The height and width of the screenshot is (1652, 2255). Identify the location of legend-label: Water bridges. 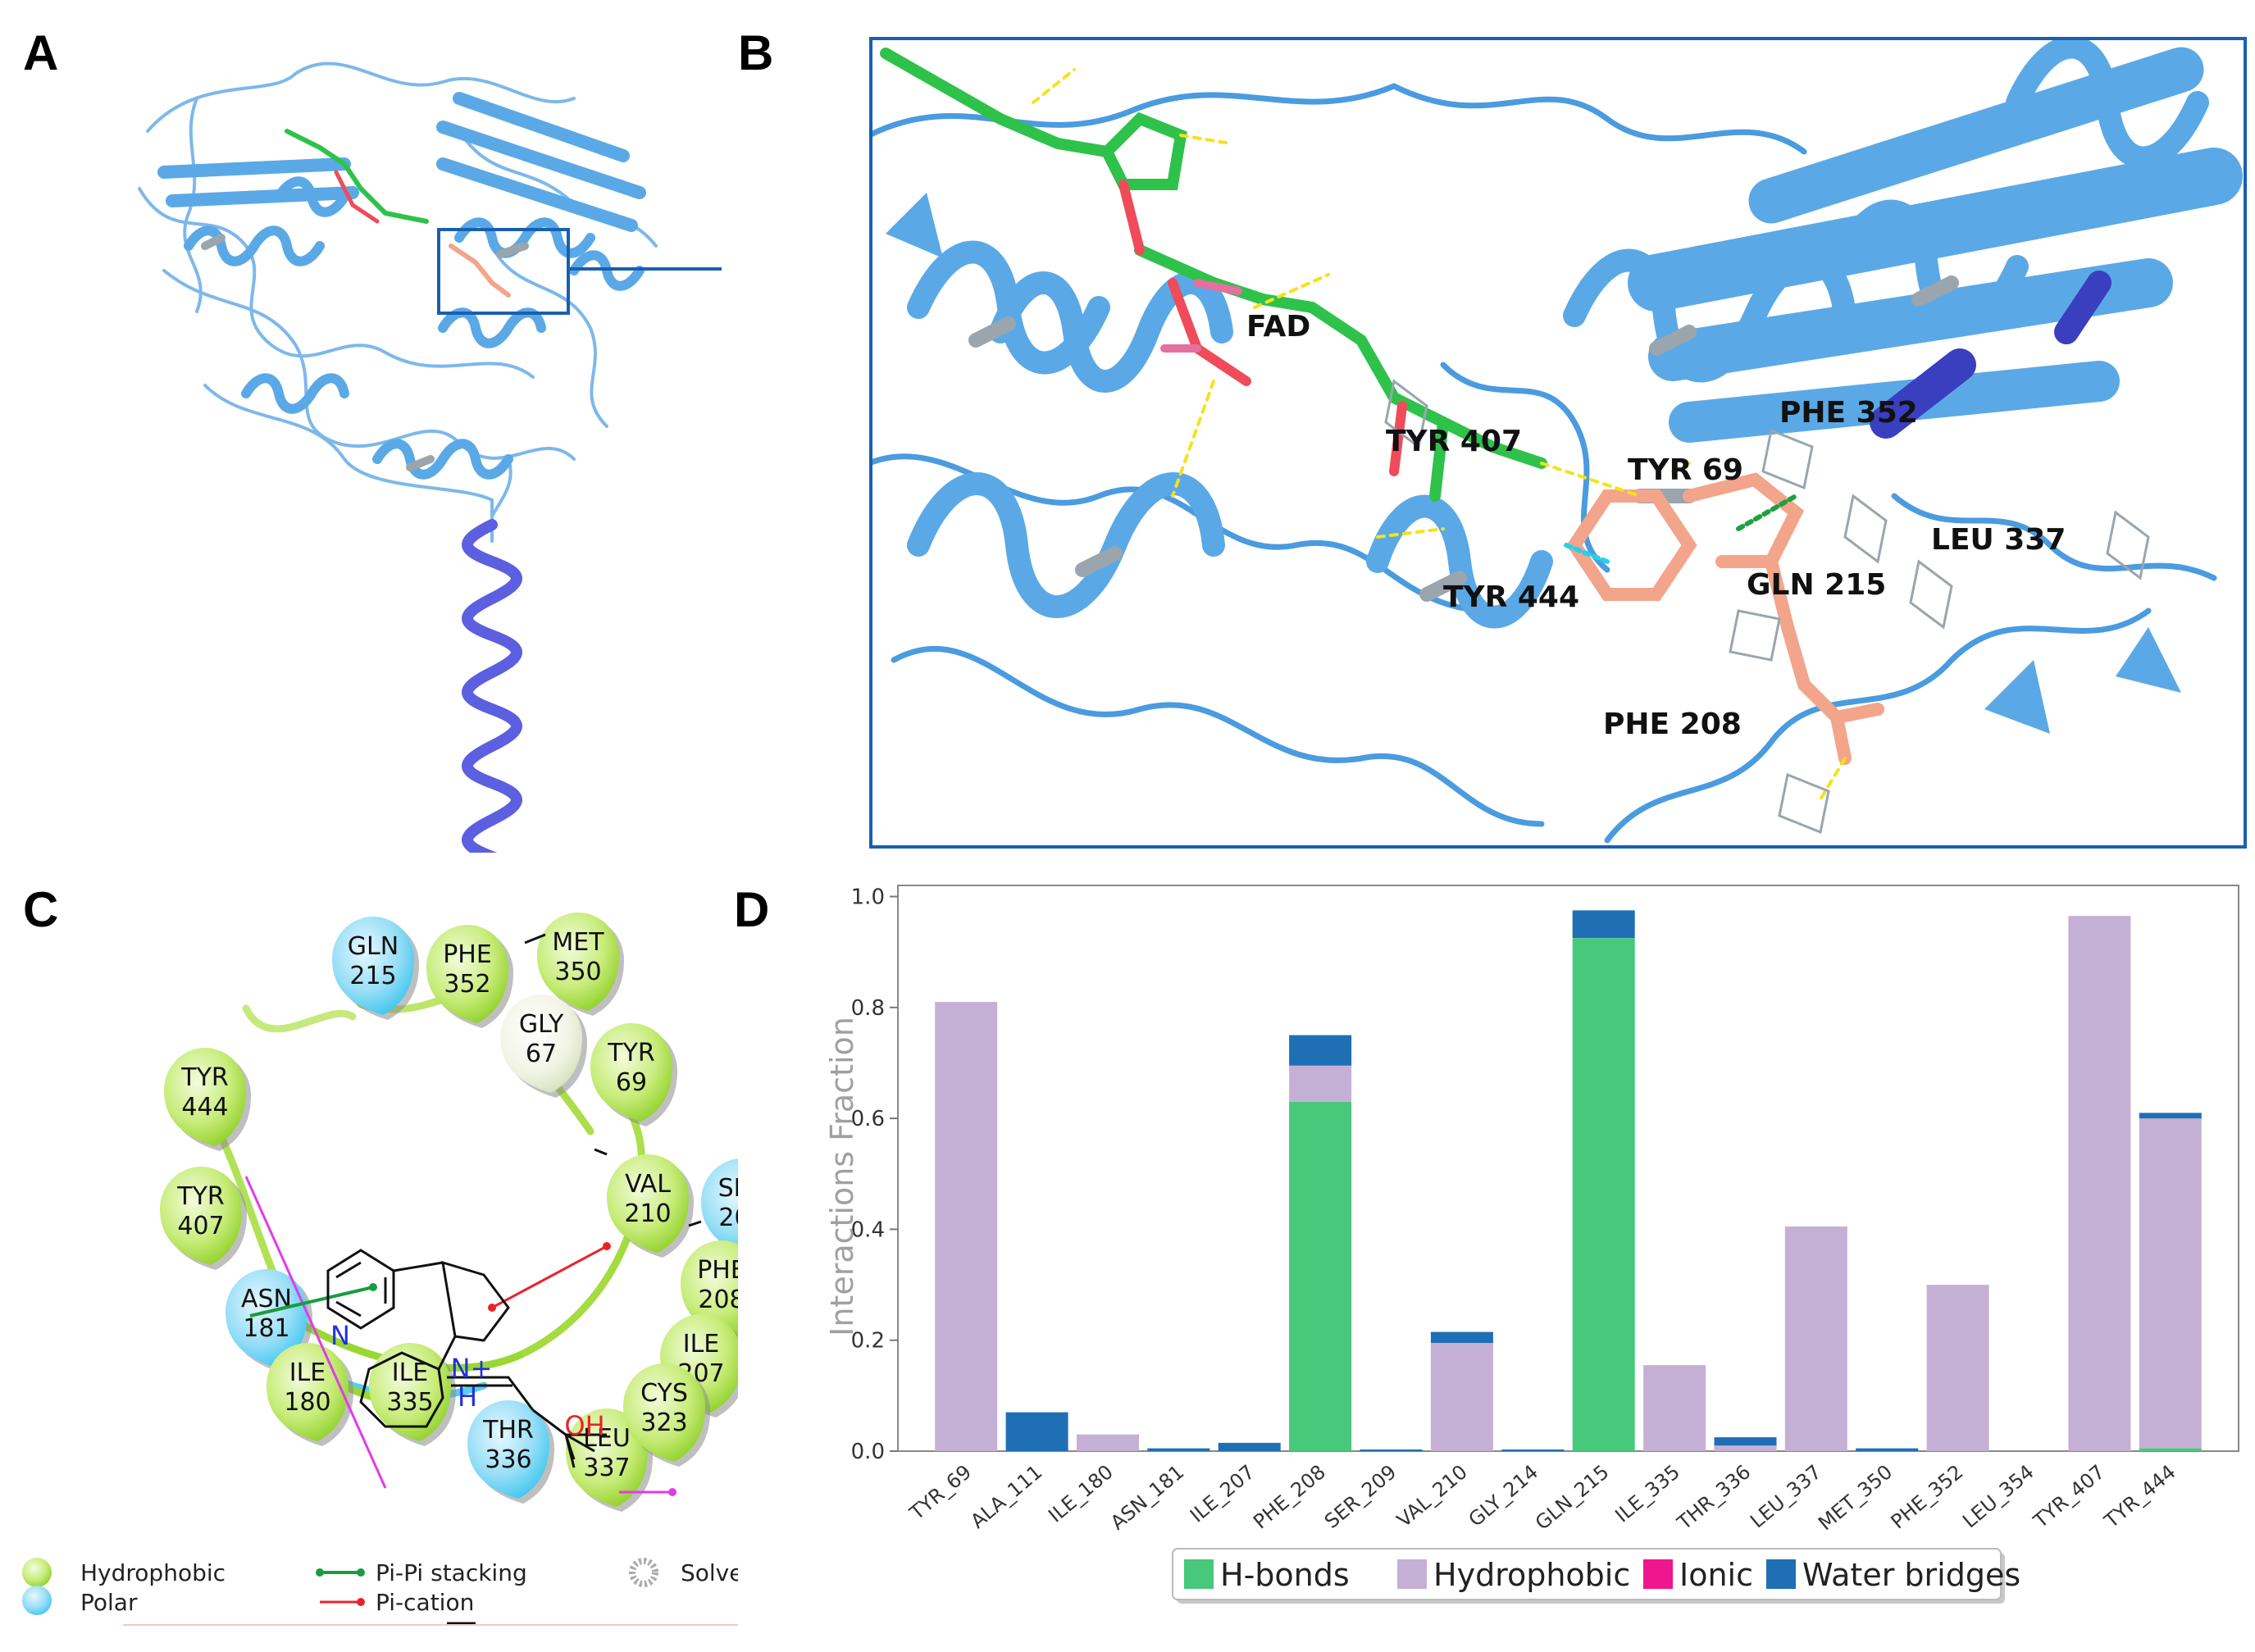
(1911, 1575).